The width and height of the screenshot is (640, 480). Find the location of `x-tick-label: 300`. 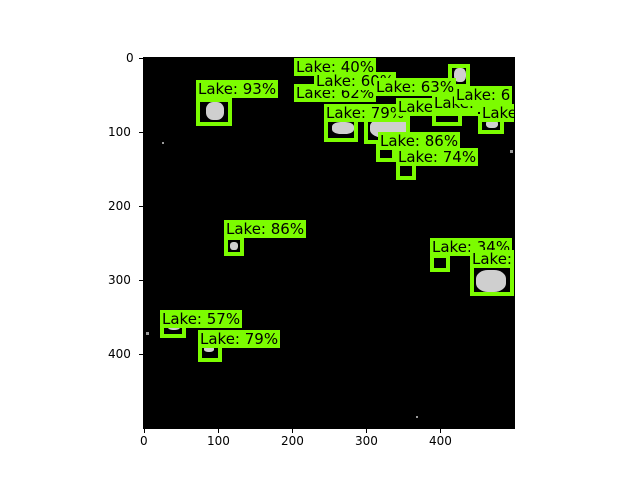

x-tick-label: 300 is located at coordinates (366, 441).